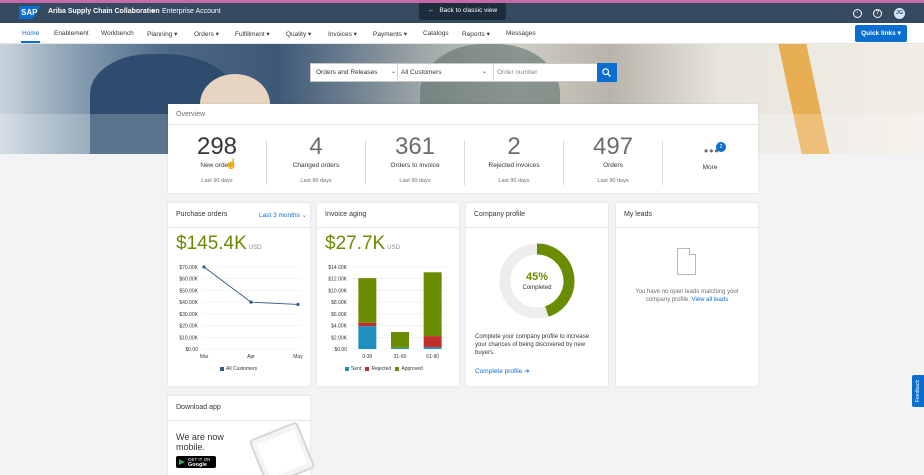 This screenshot has width=924, height=475. Describe the element at coordinates (251, 357) in the screenshot. I see `x-tick-label: Apr` at that location.